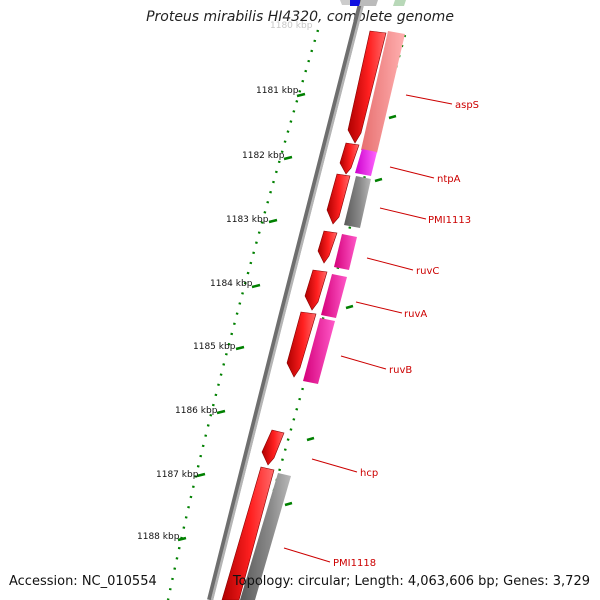  I want to click on category-block-PMI1118, so click(265, 536).